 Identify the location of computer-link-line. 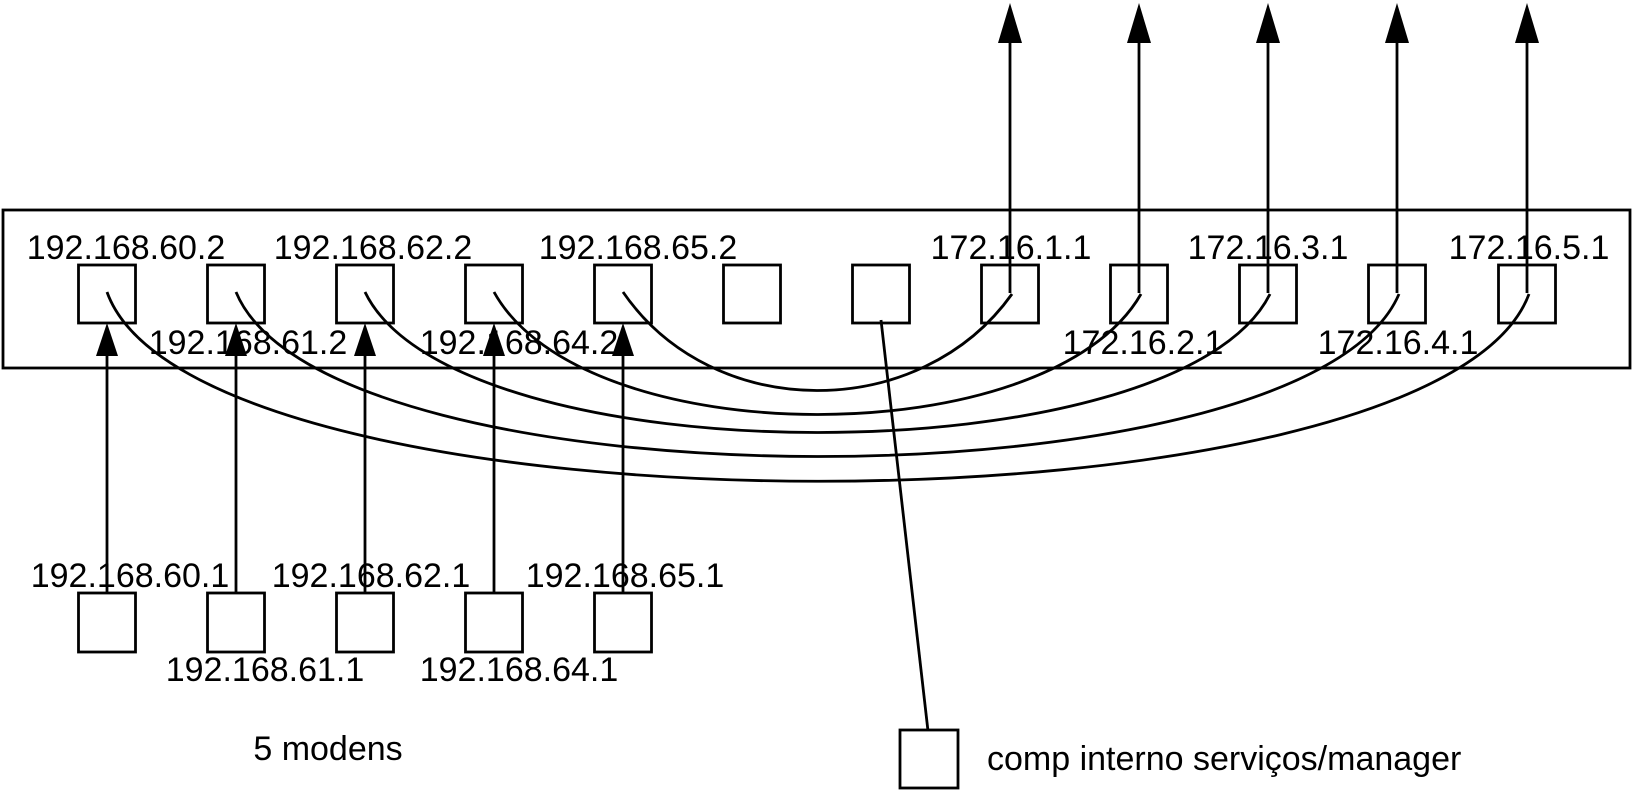
(904, 525).